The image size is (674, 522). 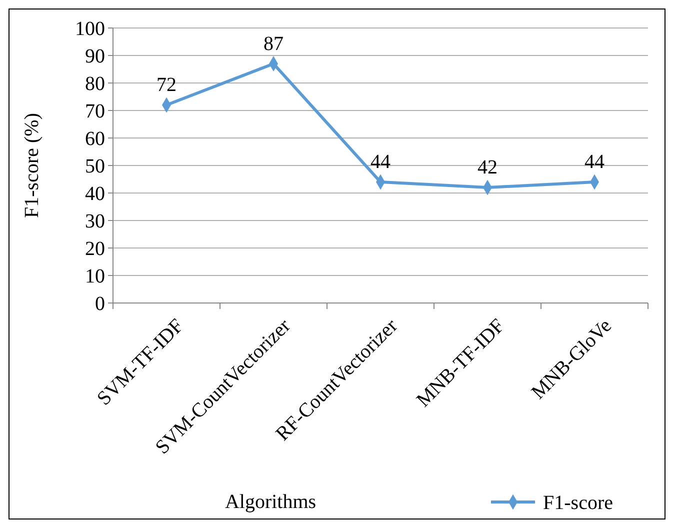 I want to click on y-tick-label: 20, so click(x=95, y=249).